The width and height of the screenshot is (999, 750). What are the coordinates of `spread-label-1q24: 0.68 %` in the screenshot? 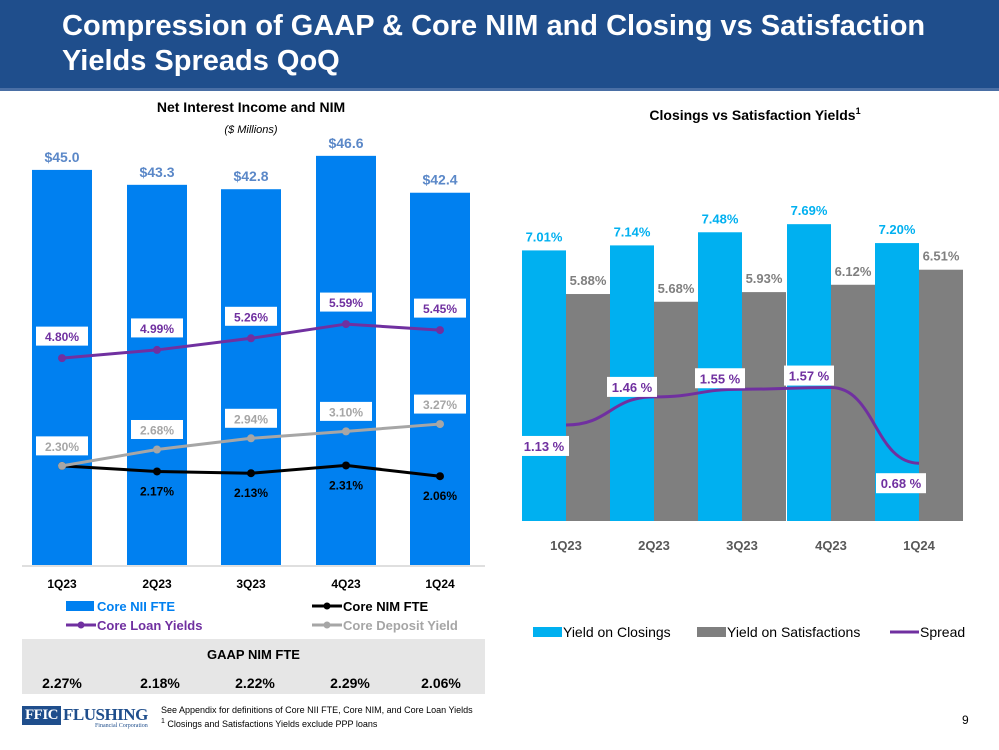 It's located at (901, 483).